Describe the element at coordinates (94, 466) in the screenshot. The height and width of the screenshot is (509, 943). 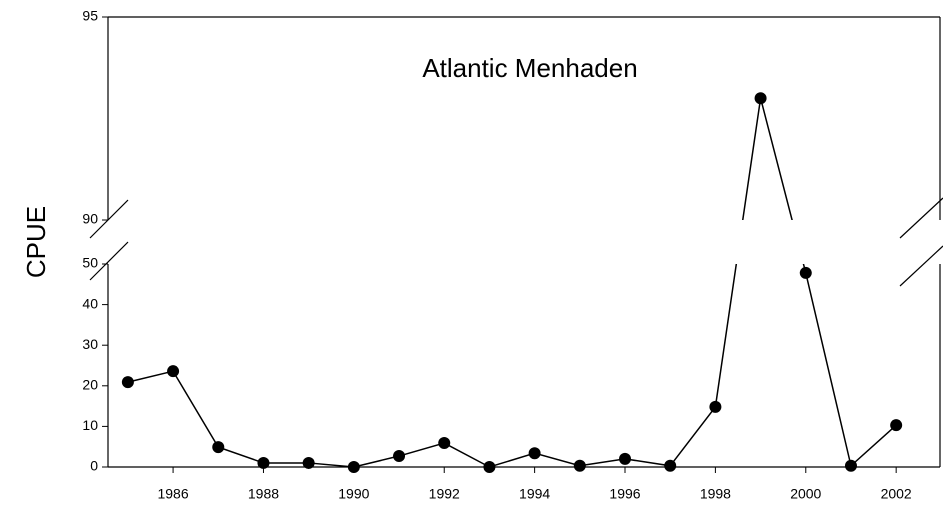
I see `y-tick-label: 0` at that location.